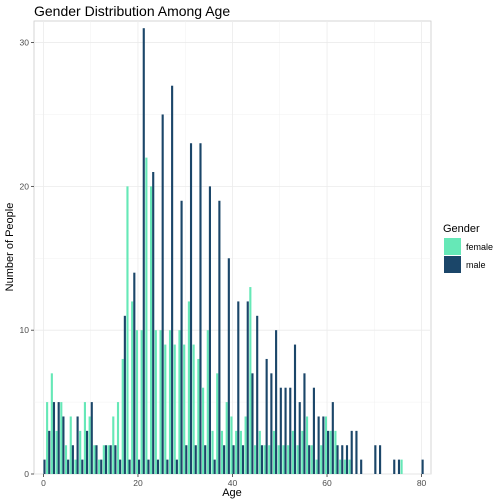 The width and height of the screenshot is (504, 504). I want to click on legend: Gender female male, so click(468, 248).